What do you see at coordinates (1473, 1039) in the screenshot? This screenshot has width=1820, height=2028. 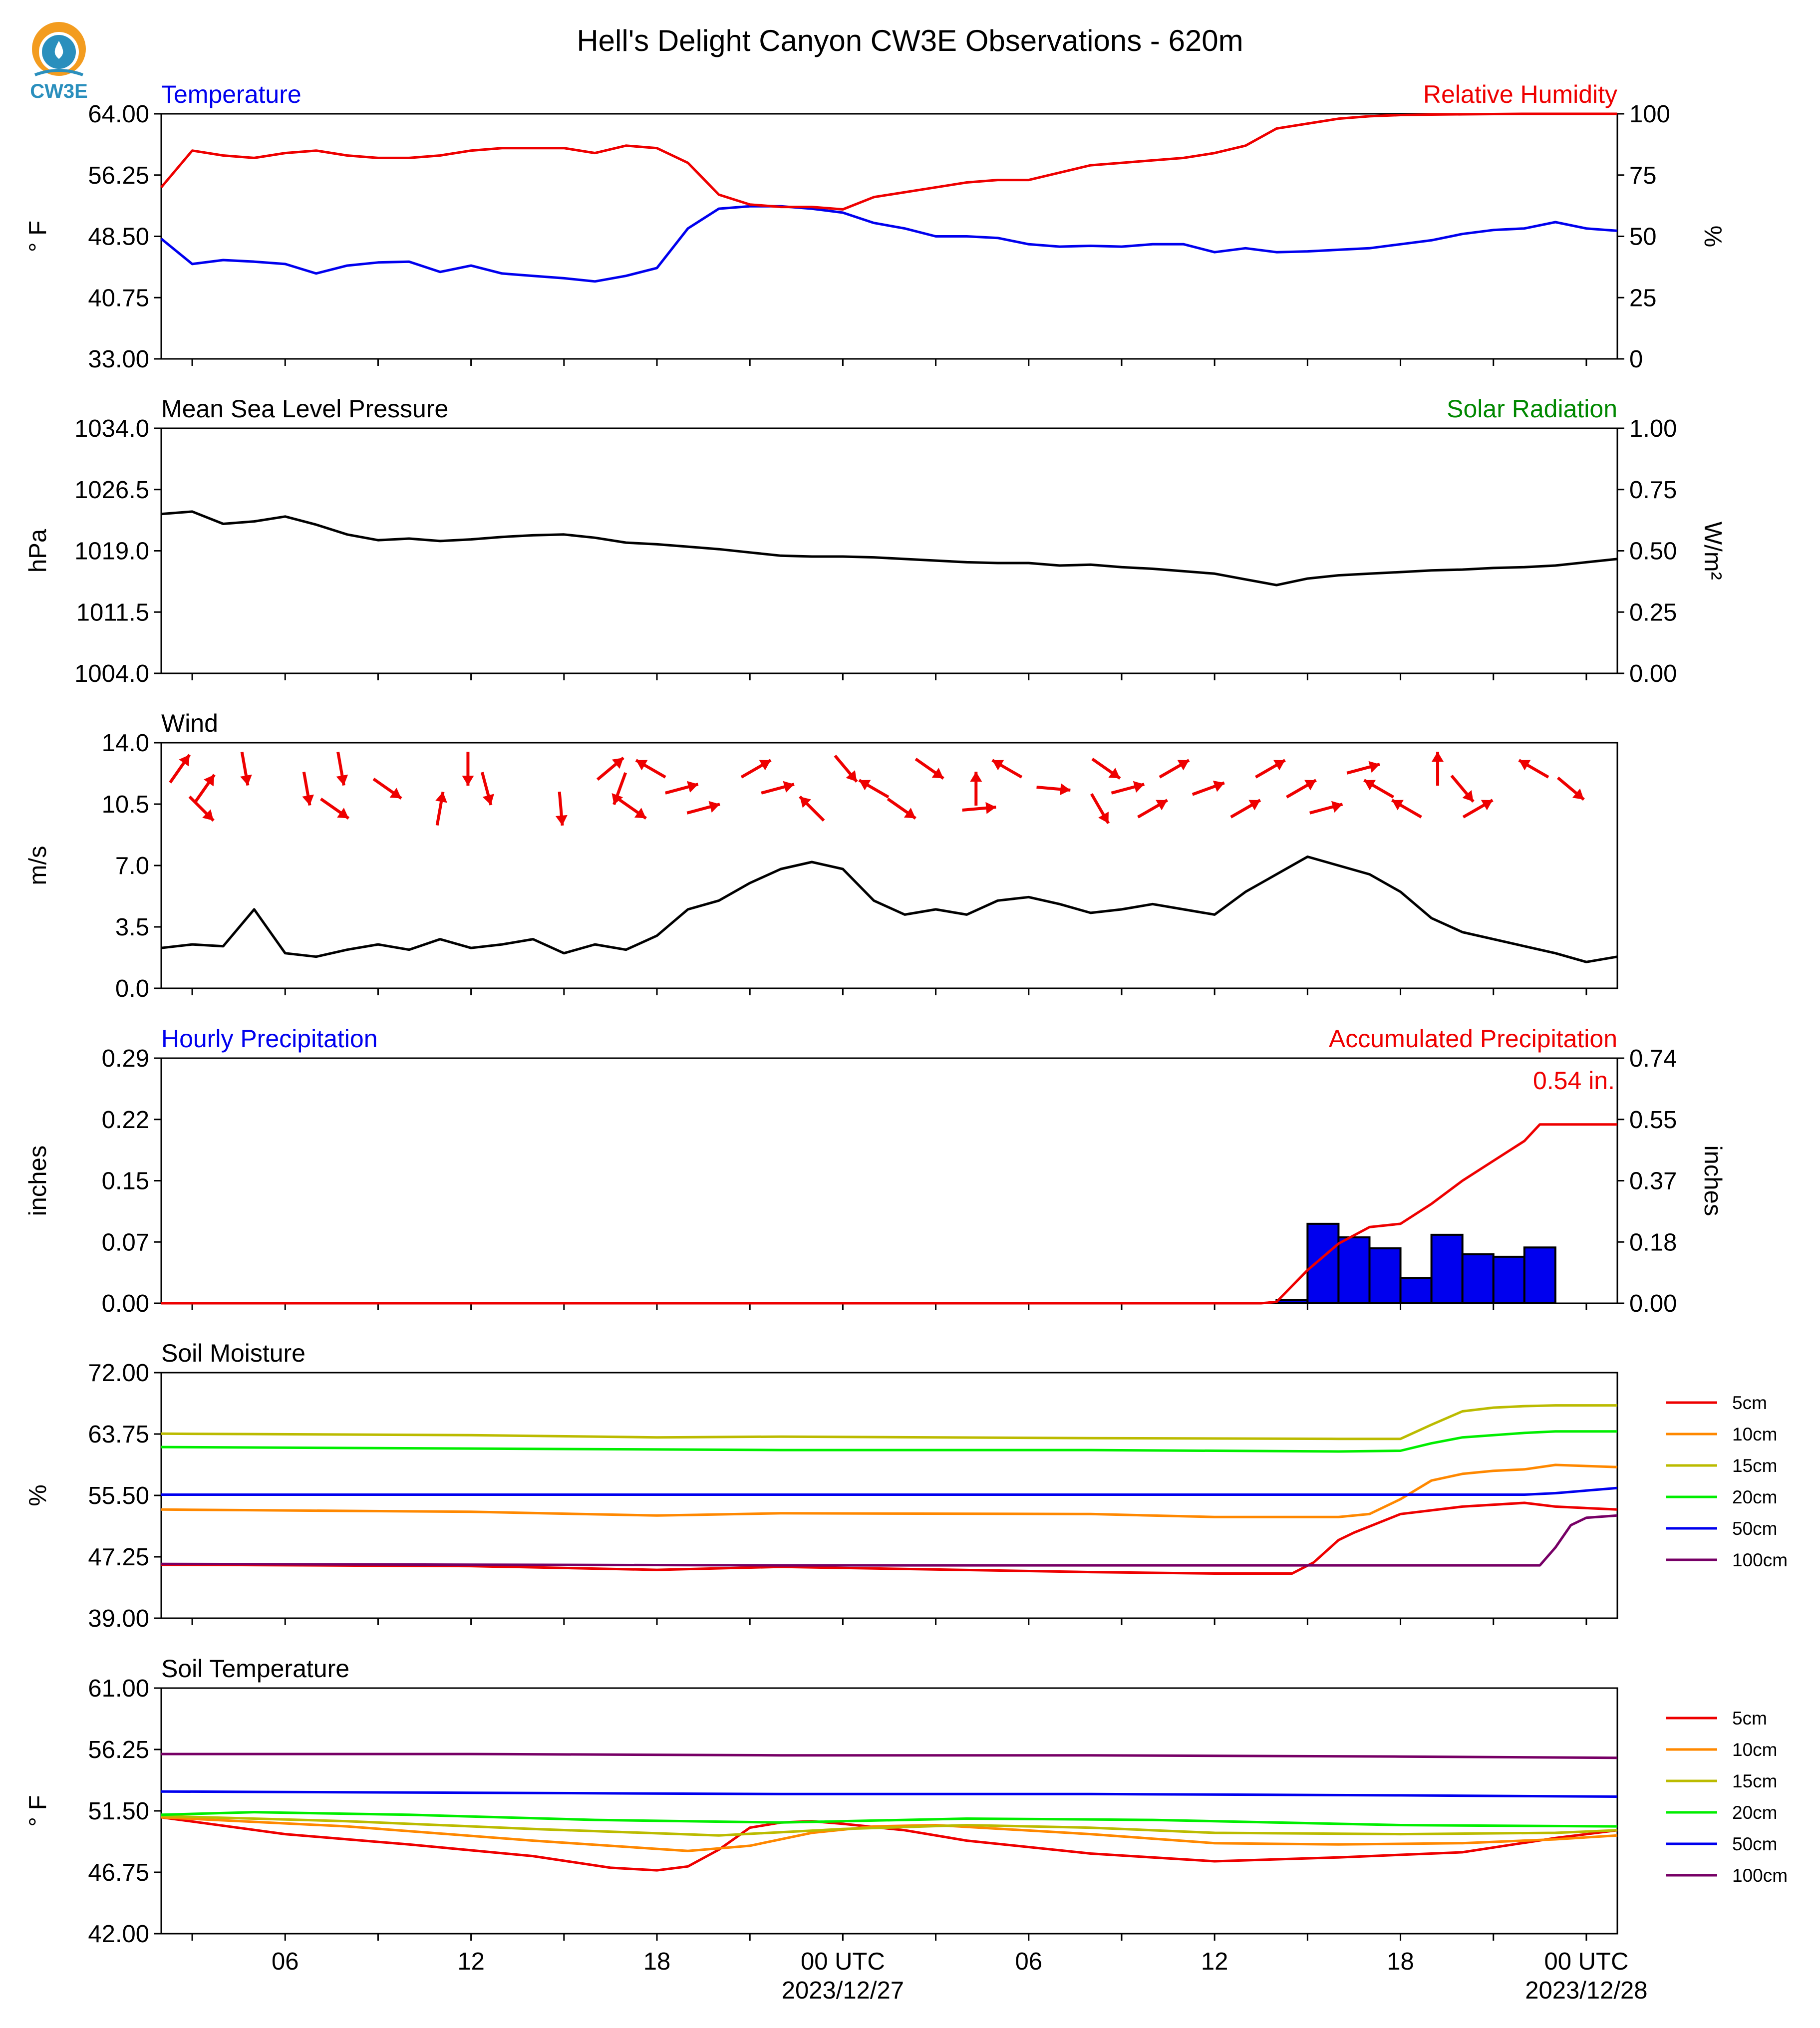 I see `panel-title-right: Accumulated Precipitation` at bounding box center [1473, 1039].